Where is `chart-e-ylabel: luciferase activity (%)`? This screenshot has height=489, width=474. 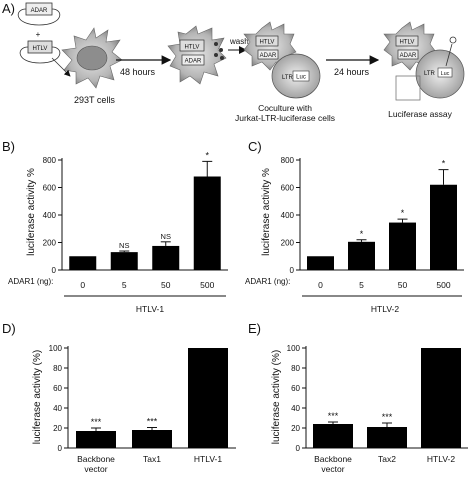
chart-e-ylabel: luciferase activity (%) is located at coordinates (276, 397).